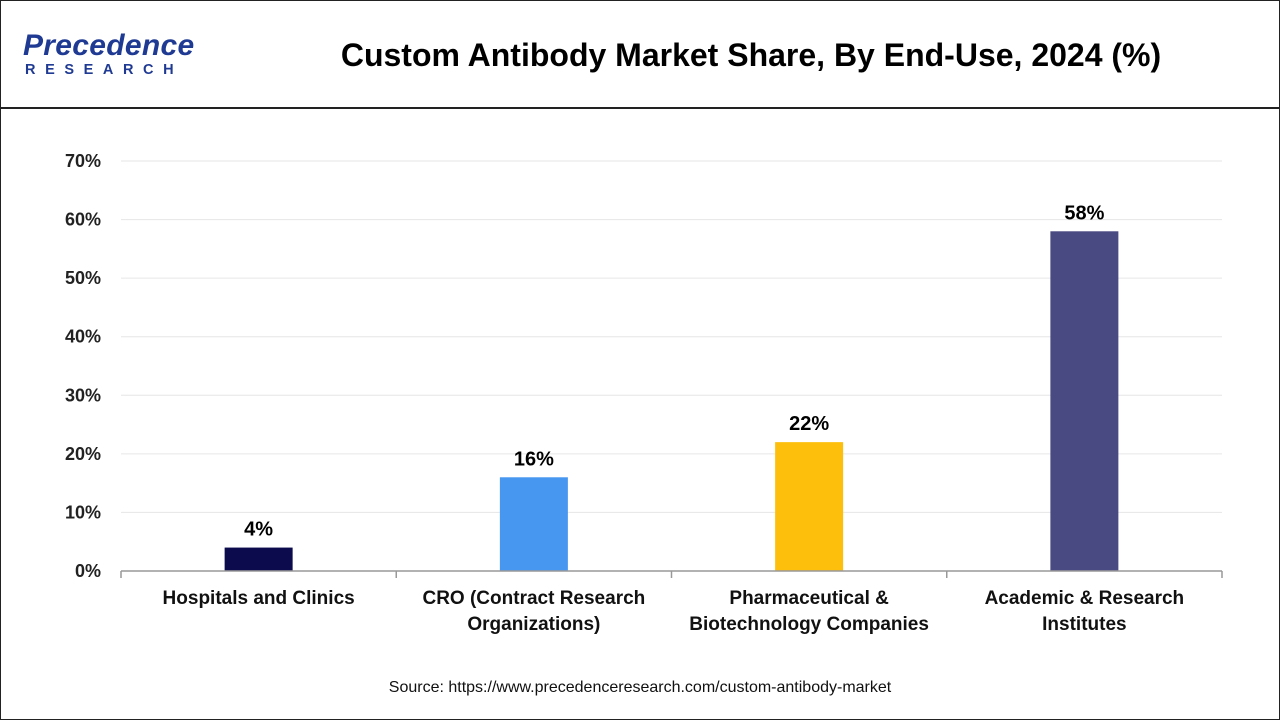 This screenshot has width=1280, height=720. I want to click on x-axis, so click(671, 574).